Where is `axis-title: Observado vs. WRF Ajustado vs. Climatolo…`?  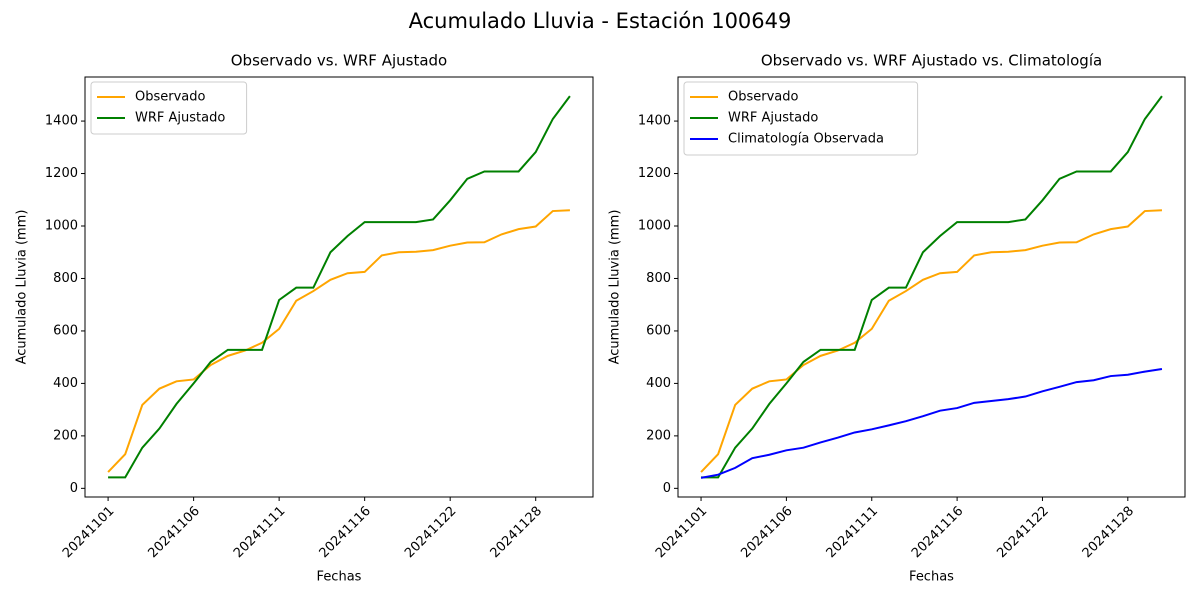 axis-title: Observado vs. WRF Ajustado vs. Climatolo… is located at coordinates (931, 61).